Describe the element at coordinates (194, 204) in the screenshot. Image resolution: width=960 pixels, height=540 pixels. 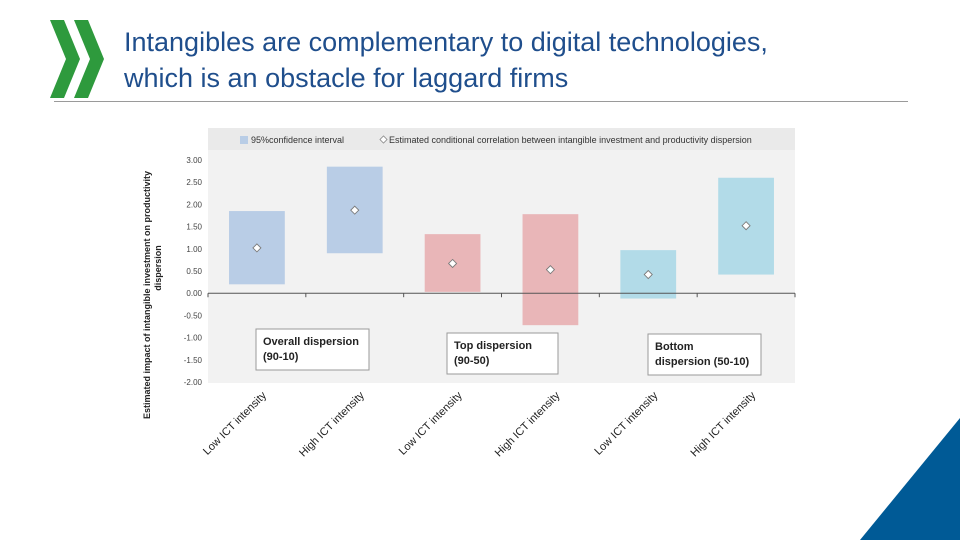
I see `y-tick-label: 2.00` at that location.